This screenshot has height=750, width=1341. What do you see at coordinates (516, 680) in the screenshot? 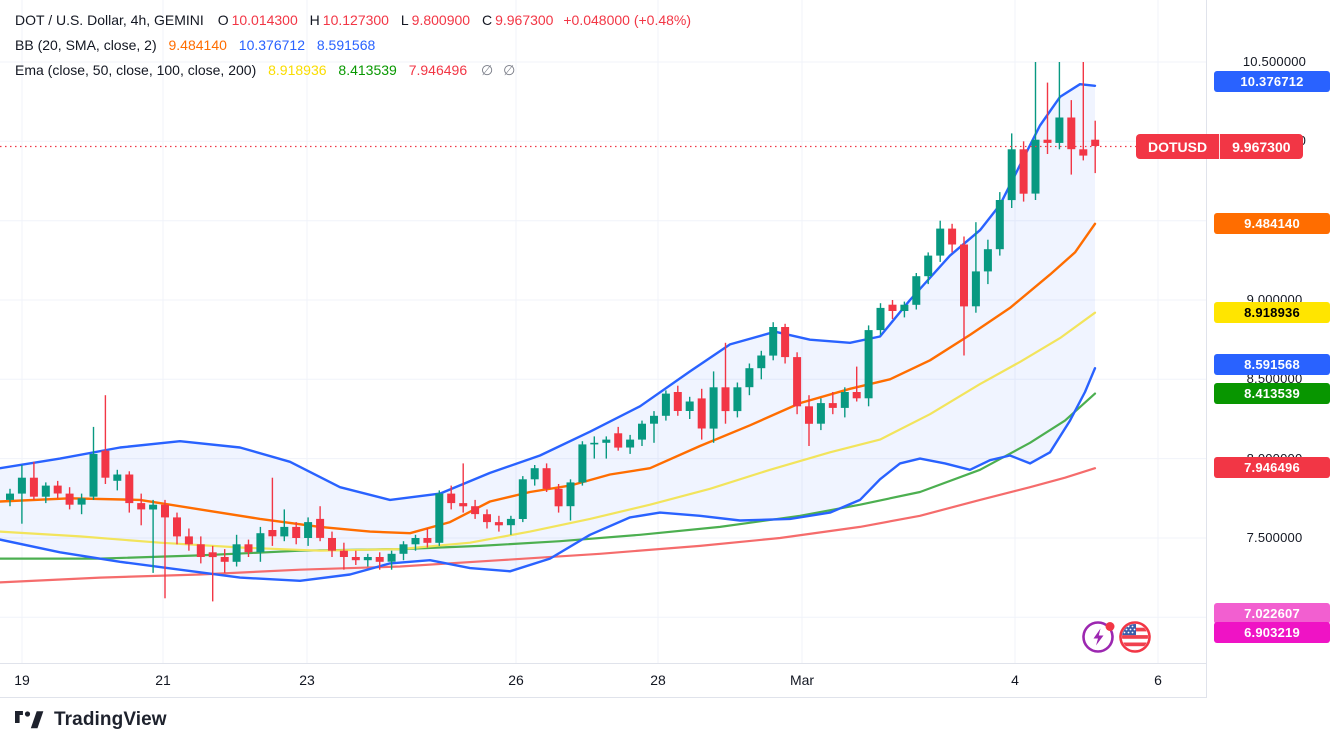
I see `time-tick-label: 26` at bounding box center [516, 680].